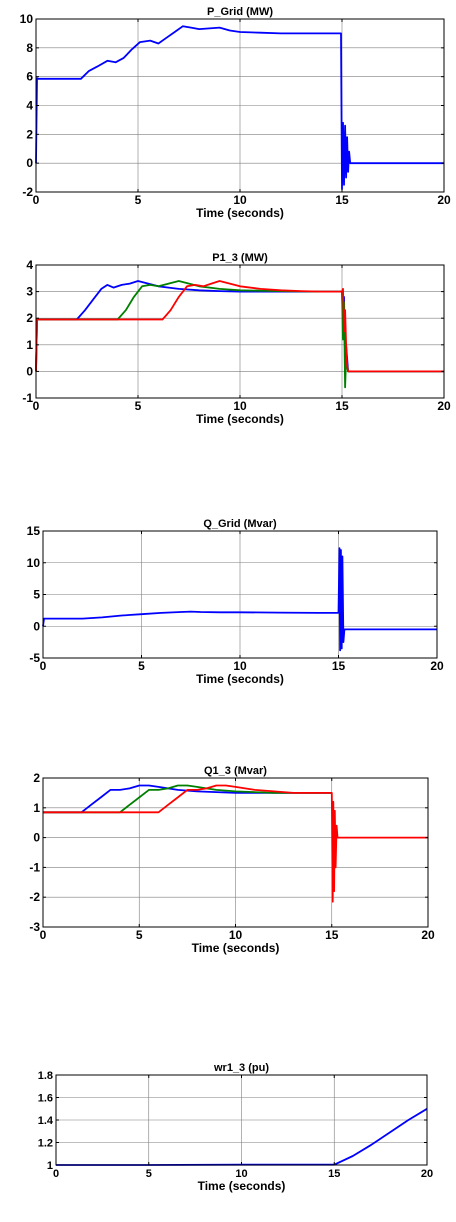  Describe the element at coordinates (235, 771) in the screenshot. I see `chart-title: Q1_3 (Mvar)` at that location.